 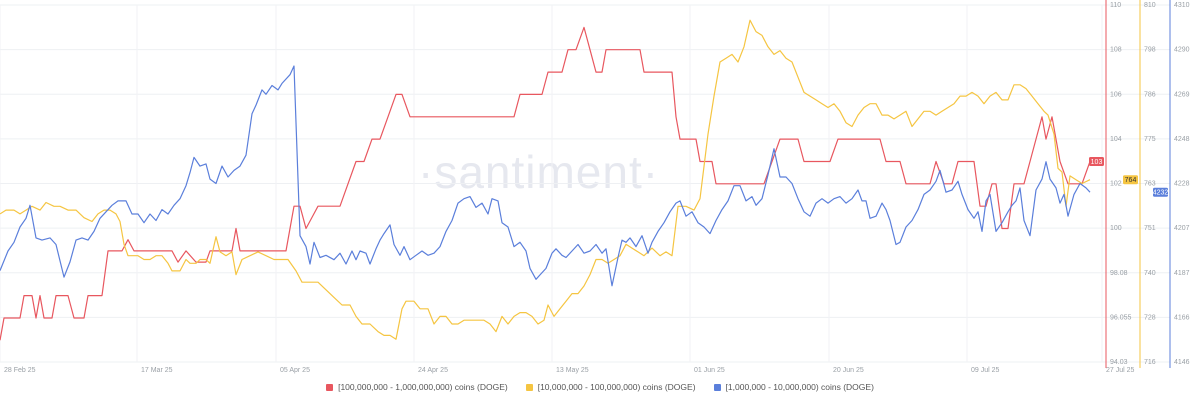 What do you see at coordinates (1116, 50) in the screenshot?
I see `y-tick-label-red: 108` at bounding box center [1116, 50].